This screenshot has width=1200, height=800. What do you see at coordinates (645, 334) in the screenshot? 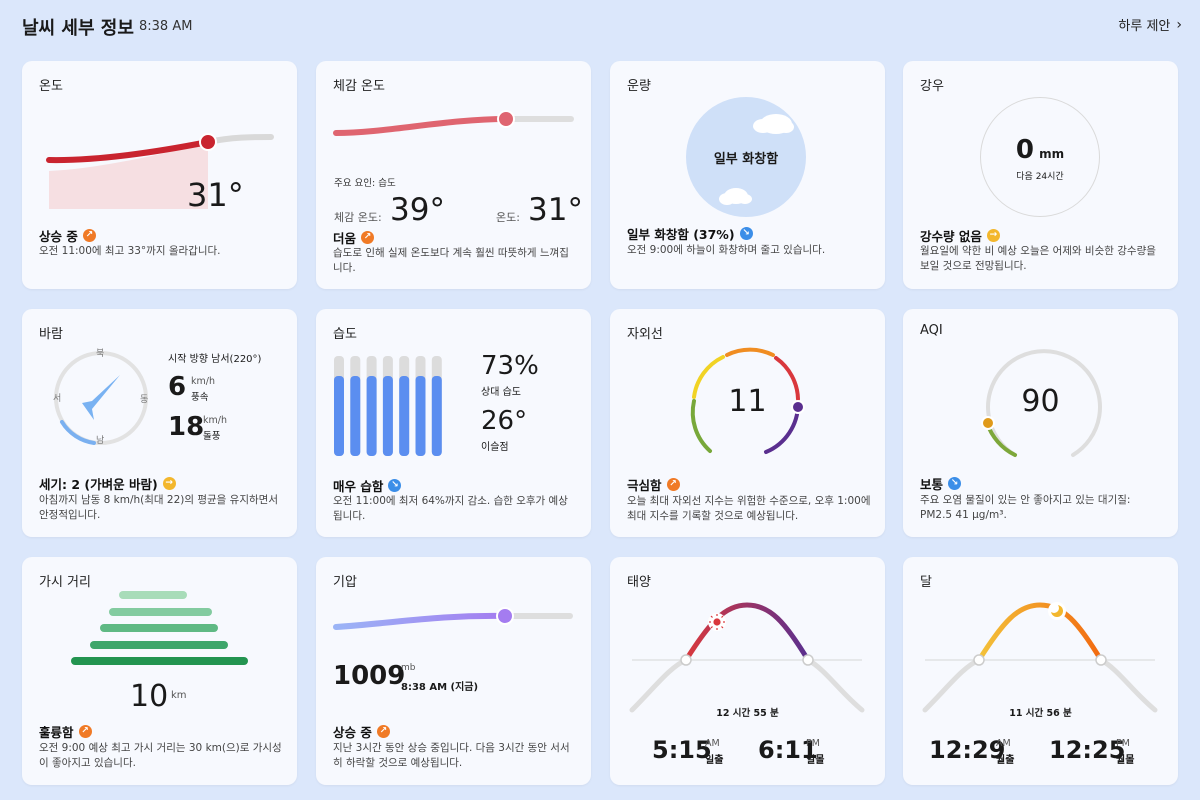
I see `uv-title: 자외선` at bounding box center [645, 334].